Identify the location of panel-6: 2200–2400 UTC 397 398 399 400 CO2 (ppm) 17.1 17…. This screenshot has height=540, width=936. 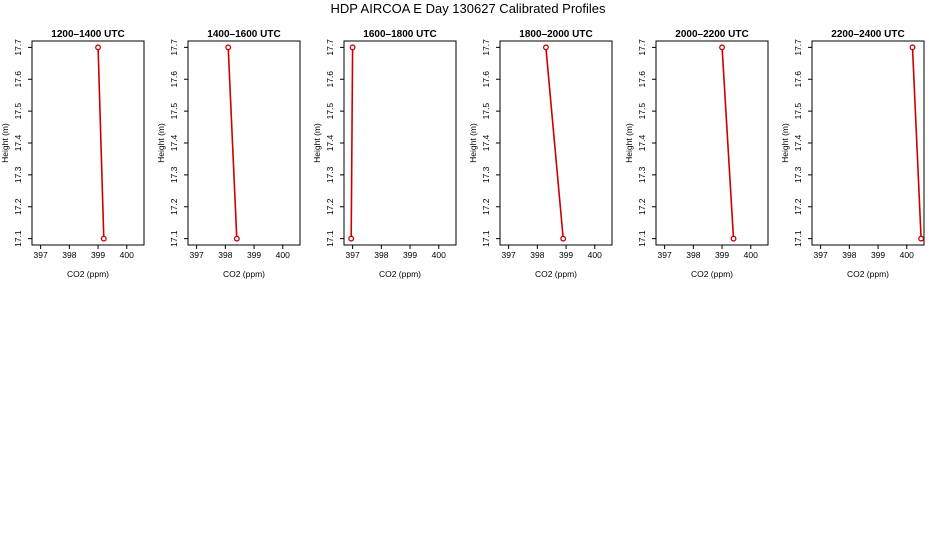
(852, 154).